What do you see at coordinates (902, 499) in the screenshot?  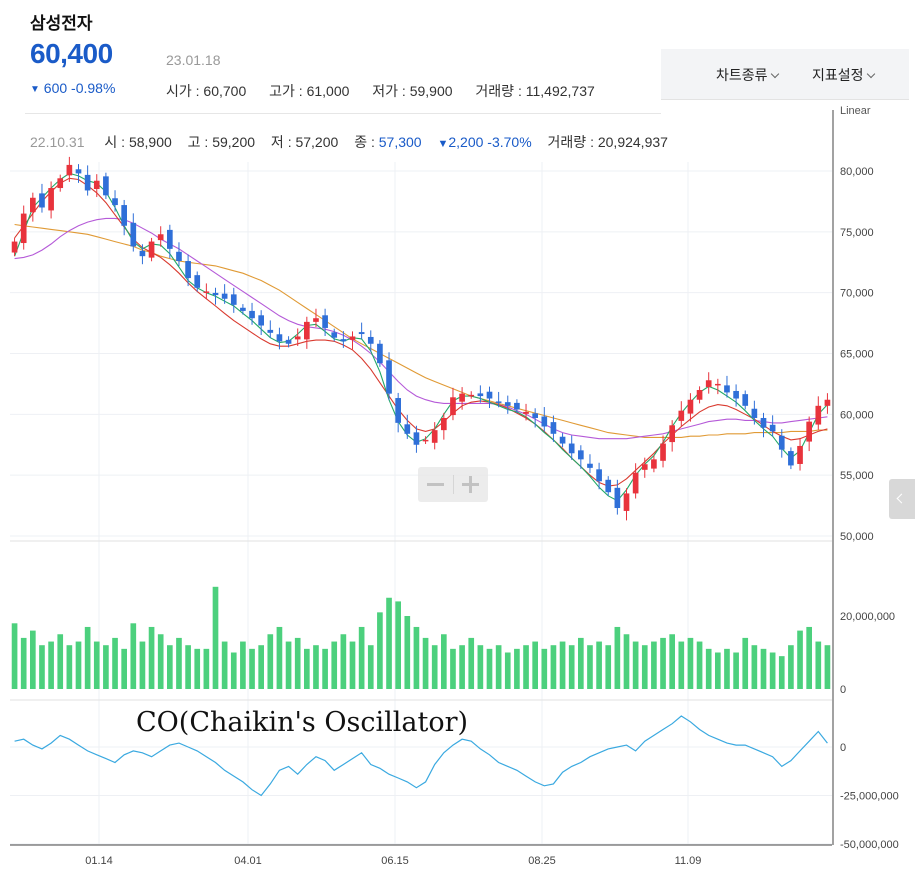 I see `side-panel-toggle` at bounding box center [902, 499].